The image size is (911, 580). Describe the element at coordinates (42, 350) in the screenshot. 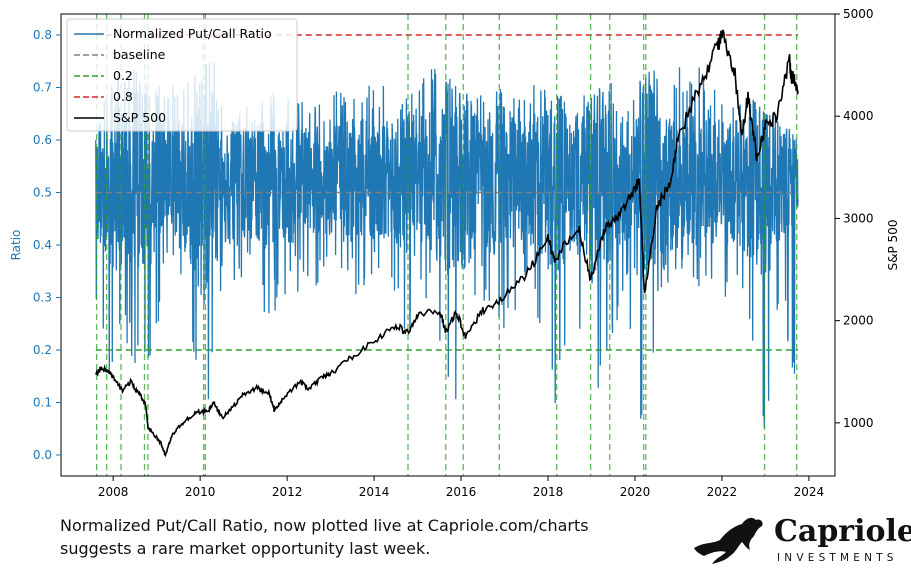

I see `y-left-tick-label-2: 0.2` at that location.